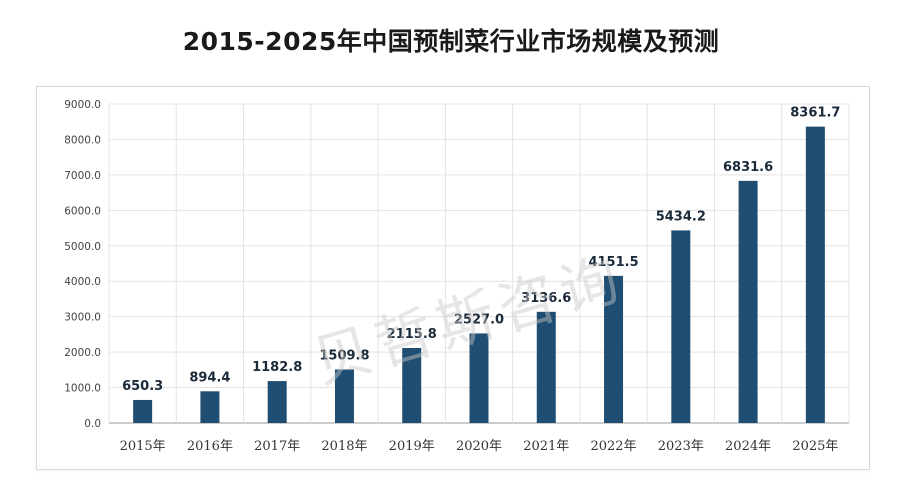  What do you see at coordinates (82, 105) in the screenshot?
I see `y-tick-label: 9000.0` at bounding box center [82, 105].